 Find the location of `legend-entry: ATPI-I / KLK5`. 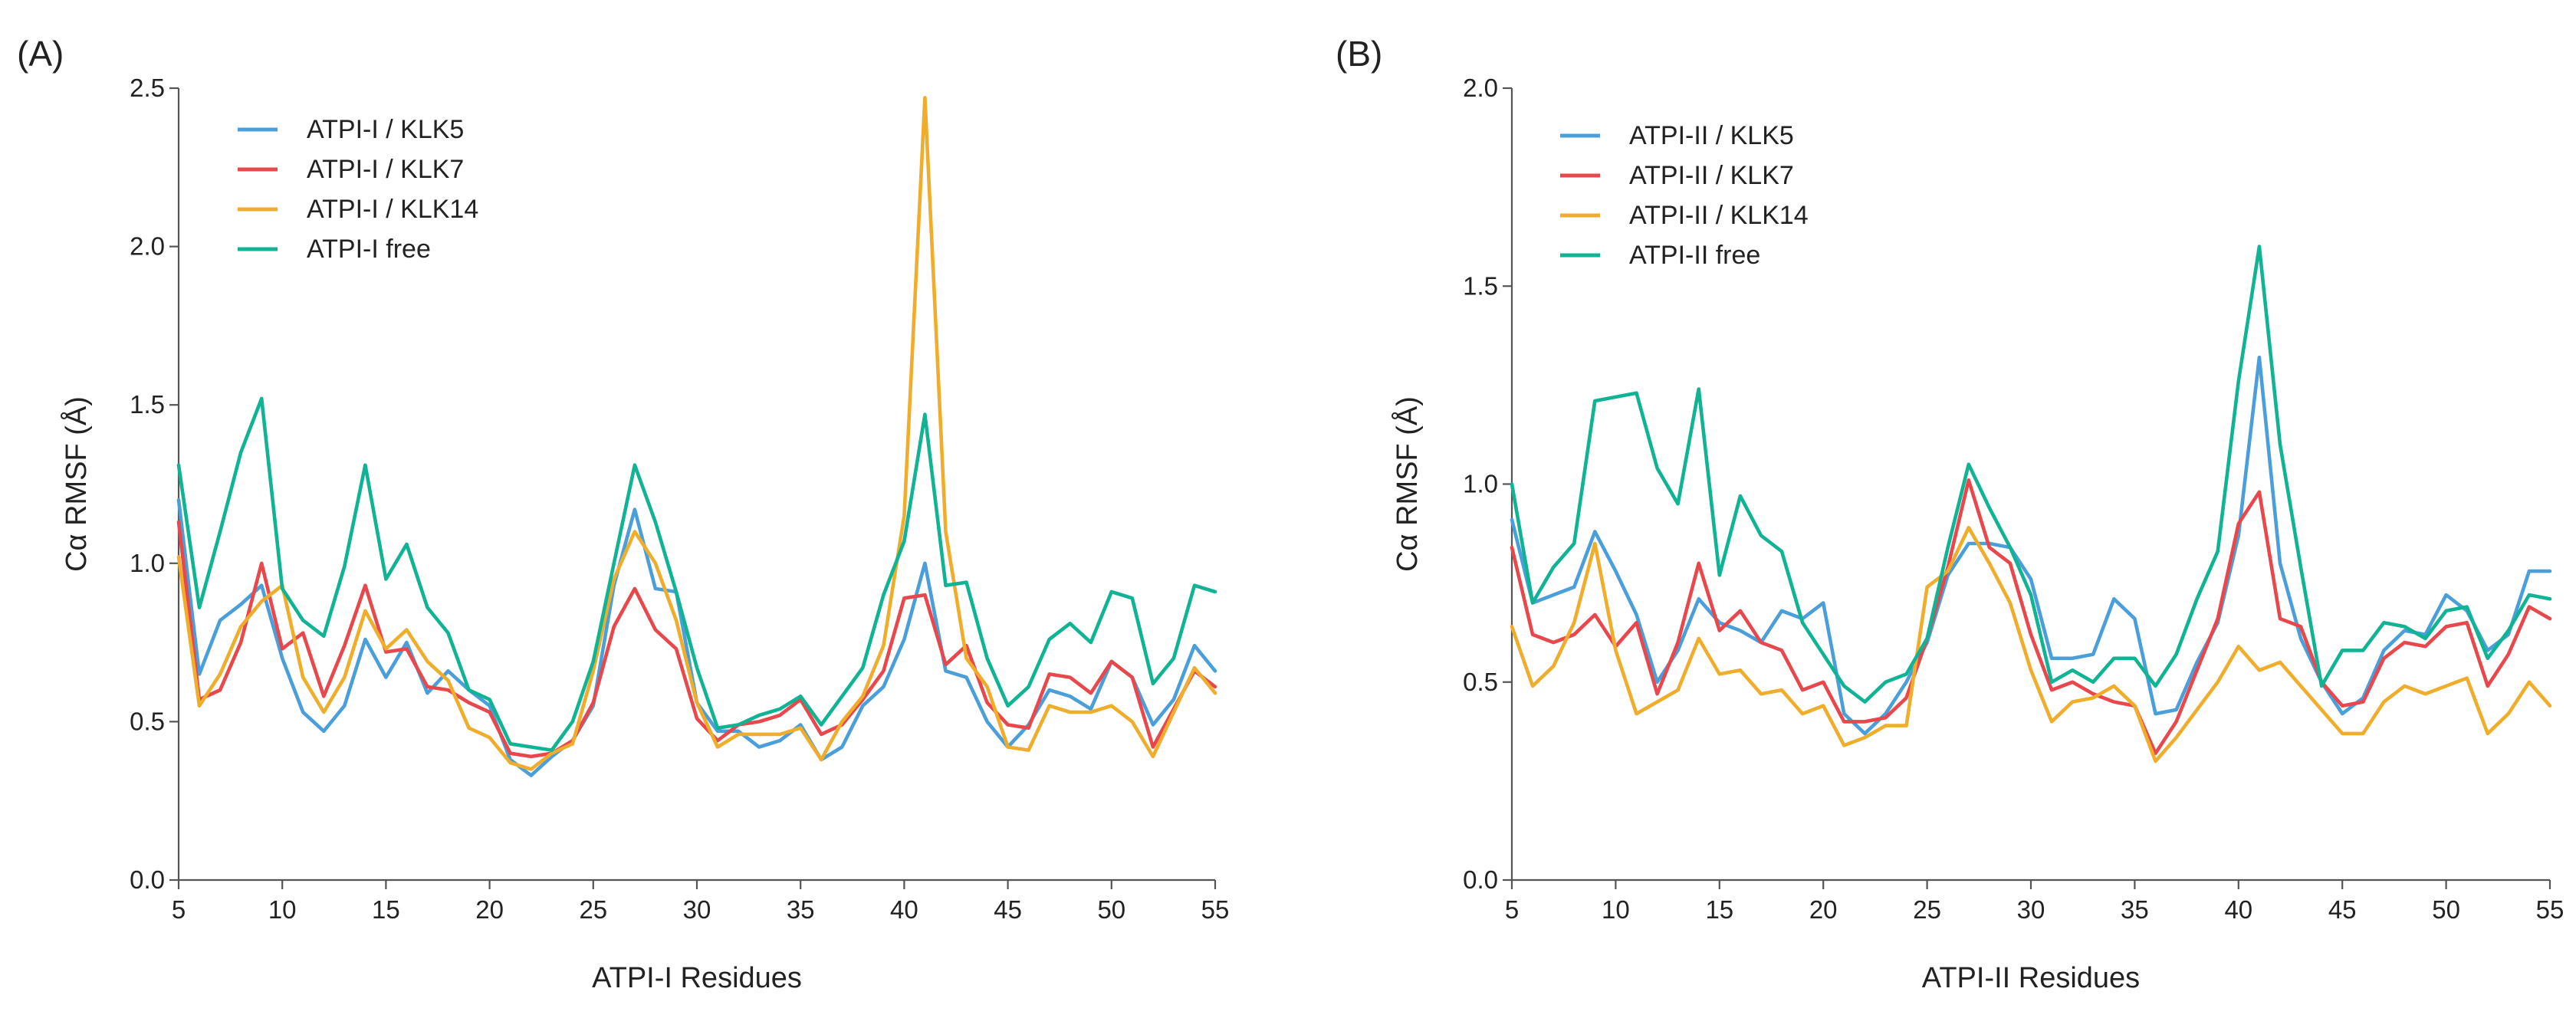

legend-entry: ATPI-I / KLK5 is located at coordinates (386, 129).